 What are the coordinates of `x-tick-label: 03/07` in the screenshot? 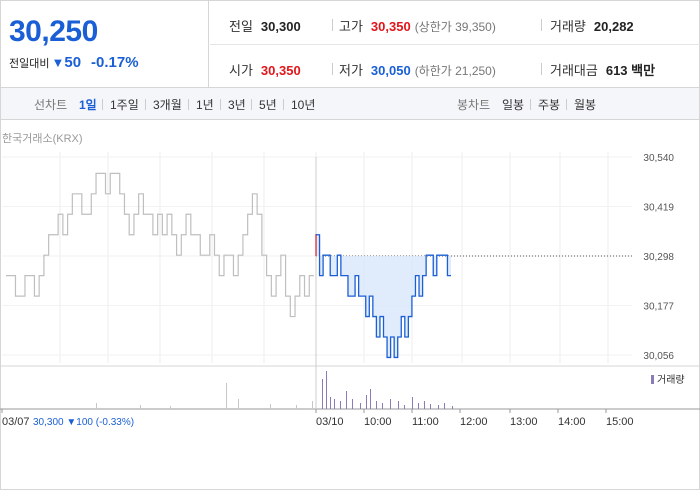 It's located at (16, 422).